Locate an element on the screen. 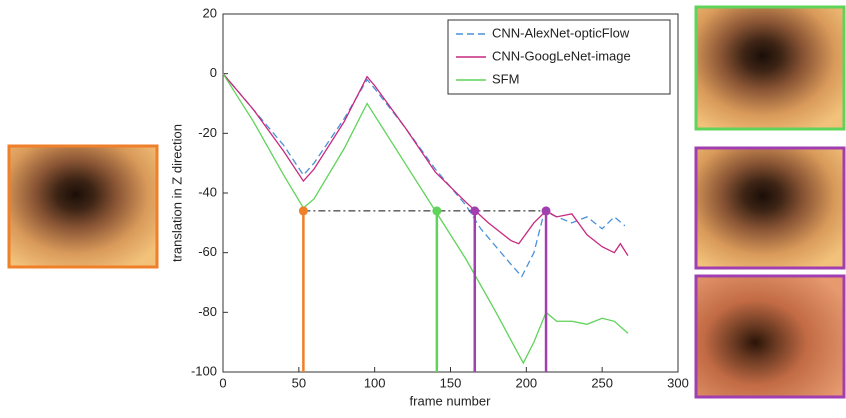  y-tick-label: -60 is located at coordinates (207, 251).